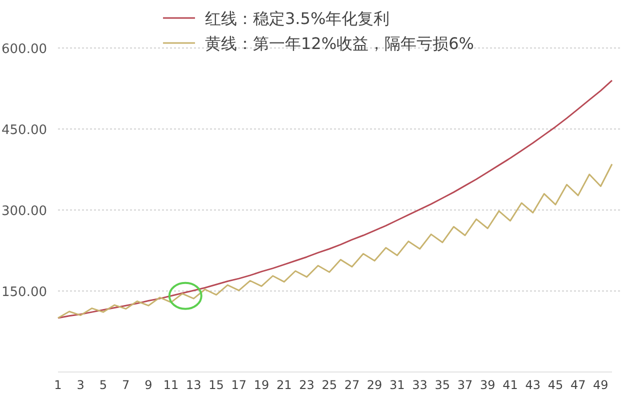  I want to click on legend-label: 黄线：第一年12%收益，隔年亏损6%, so click(339, 43).